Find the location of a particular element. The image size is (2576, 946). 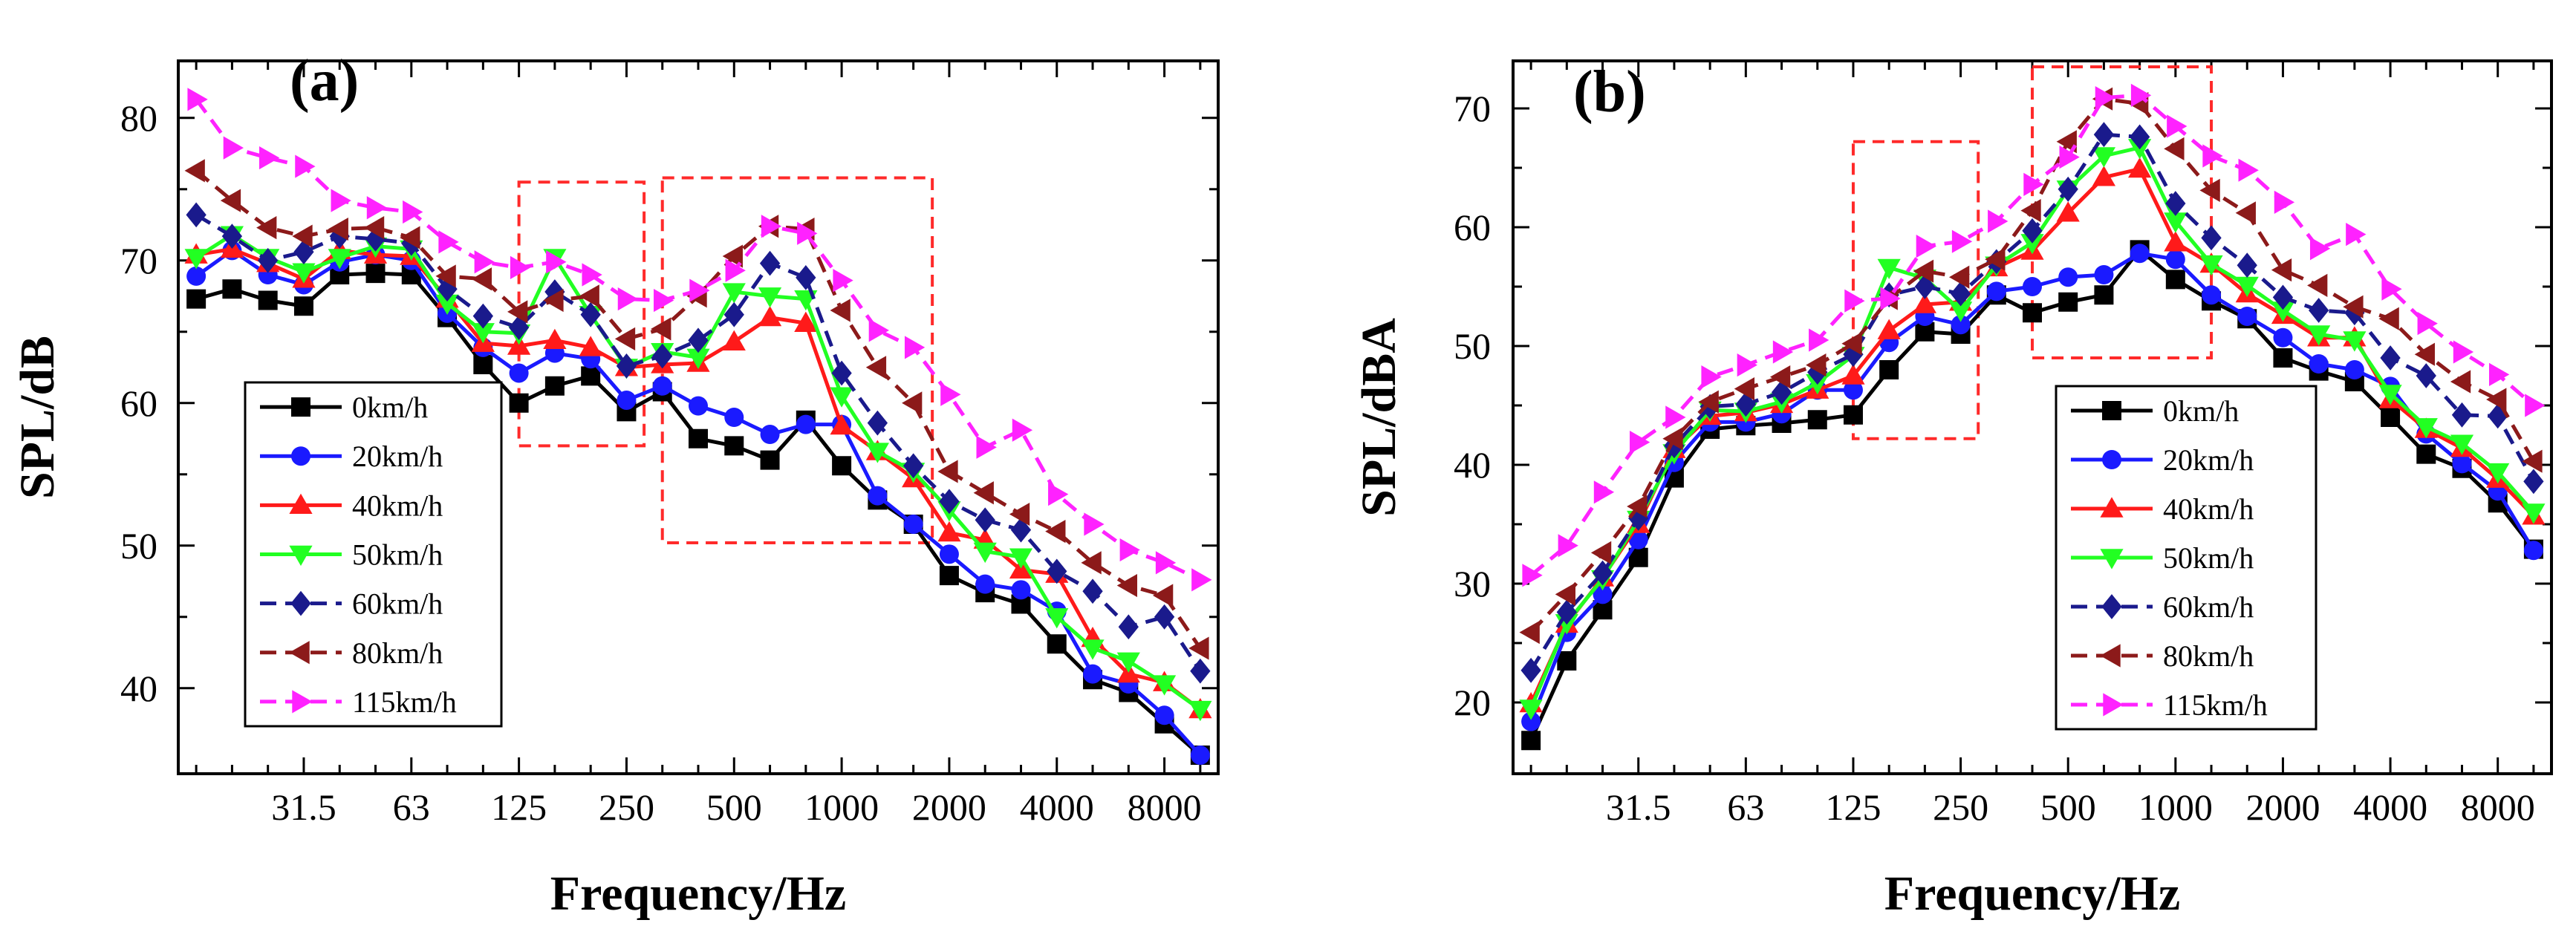

legend-label-0km-h: 0km/h is located at coordinates (390, 407).